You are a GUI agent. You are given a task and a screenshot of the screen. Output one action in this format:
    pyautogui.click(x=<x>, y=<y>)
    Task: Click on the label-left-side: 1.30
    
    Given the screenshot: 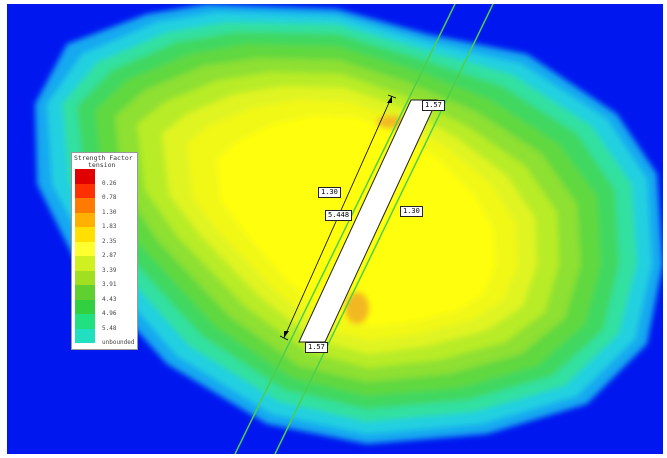 What is the action you would take?
    pyautogui.click(x=329, y=192)
    